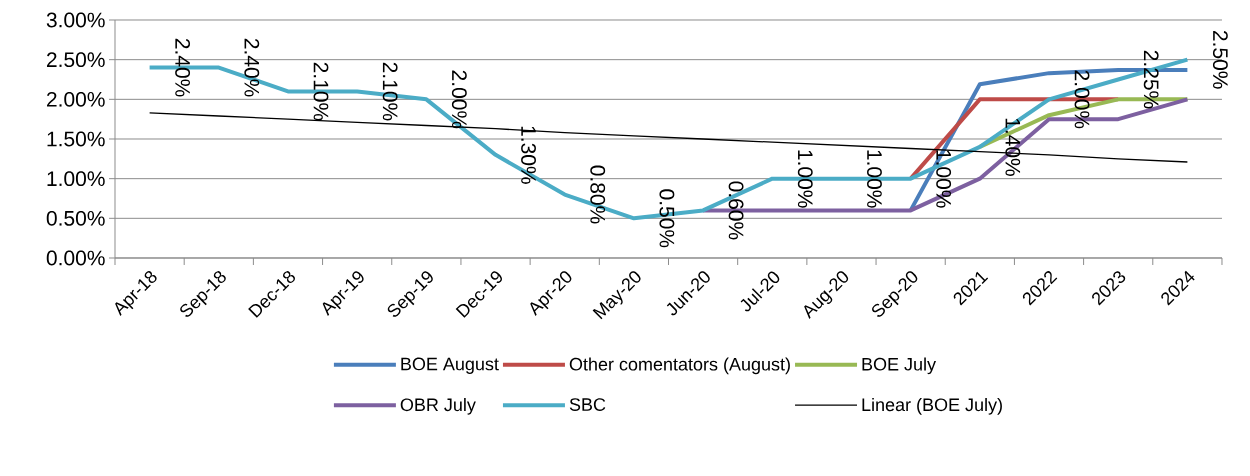 This screenshot has width=1250, height=476. Describe the element at coordinates (75, 20) in the screenshot. I see `y-tick-label: 3.00%` at that location.